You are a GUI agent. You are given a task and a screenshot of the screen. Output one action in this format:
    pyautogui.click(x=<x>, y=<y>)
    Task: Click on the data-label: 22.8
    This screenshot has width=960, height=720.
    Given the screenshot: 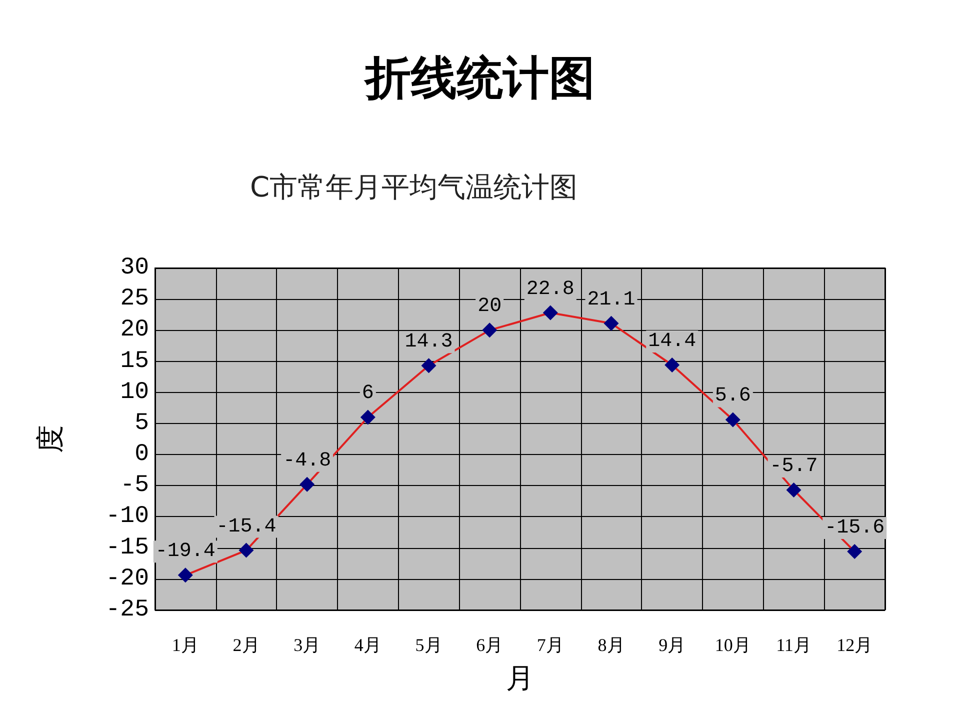 What is the action you would take?
    pyautogui.click(x=550, y=289)
    